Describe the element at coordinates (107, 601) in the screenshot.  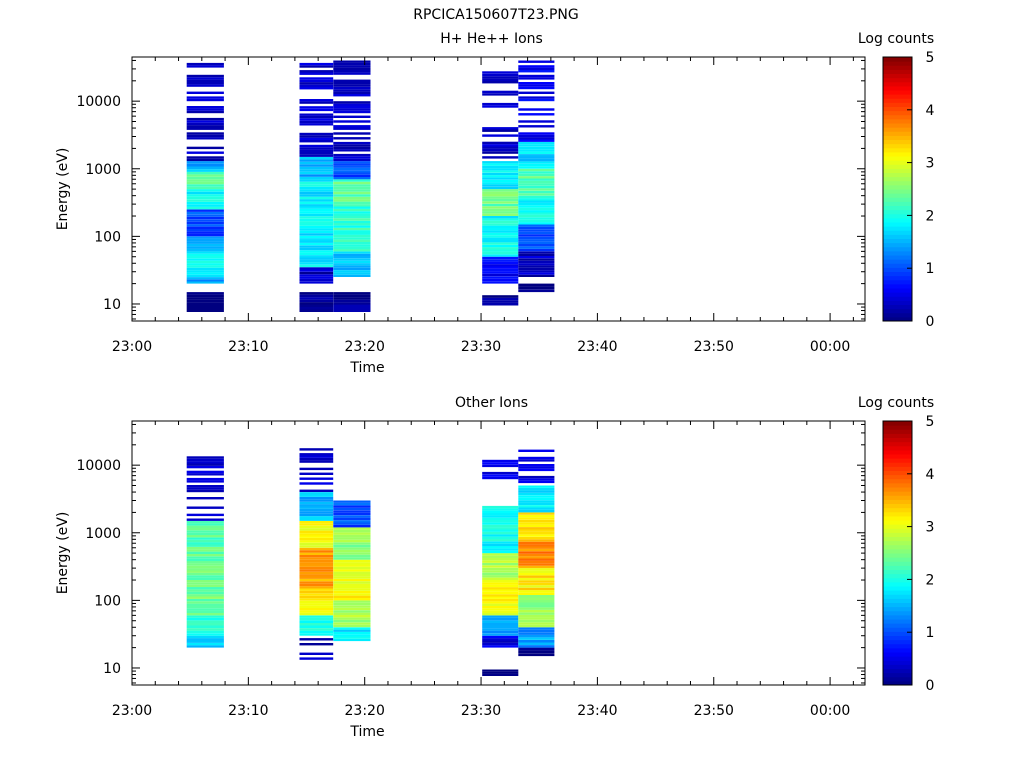
I see `y-tick-label: 100` at that location.